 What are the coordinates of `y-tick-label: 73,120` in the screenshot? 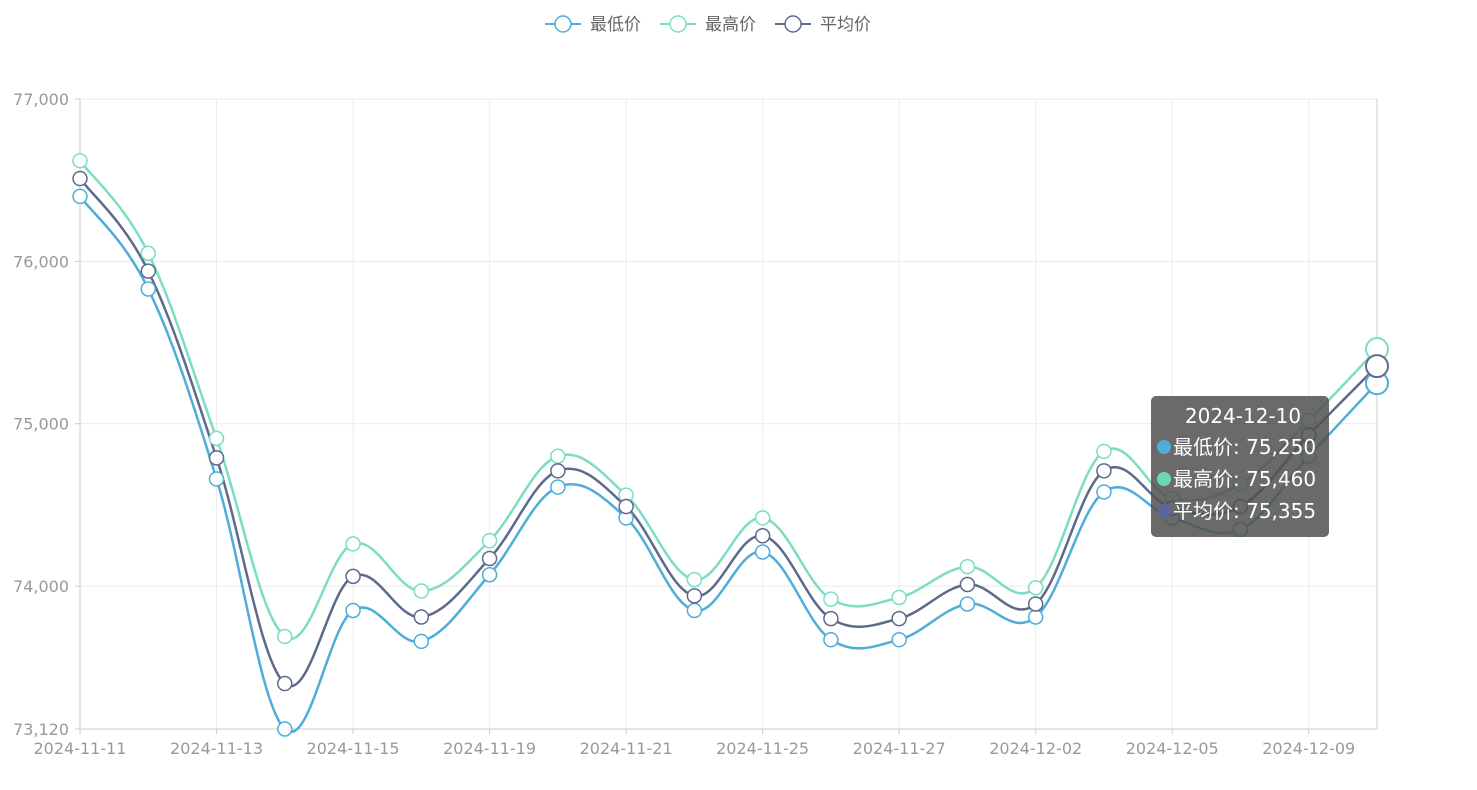 It's located at (41, 729).